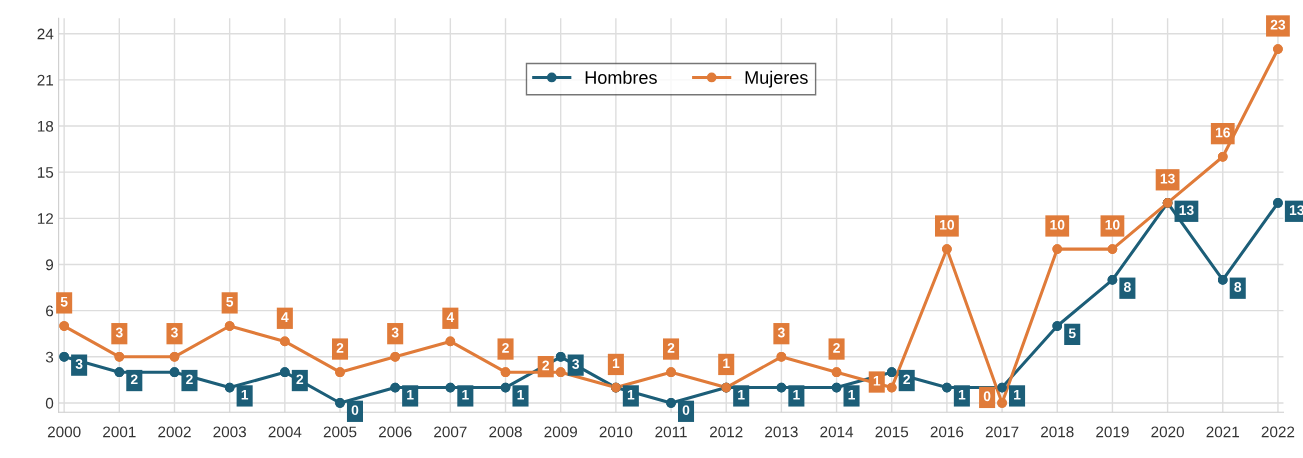 The height and width of the screenshot is (458, 1303). What do you see at coordinates (1112, 432) in the screenshot?
I see `x-tick-label: 2019` at bounding box center [1112, 432].